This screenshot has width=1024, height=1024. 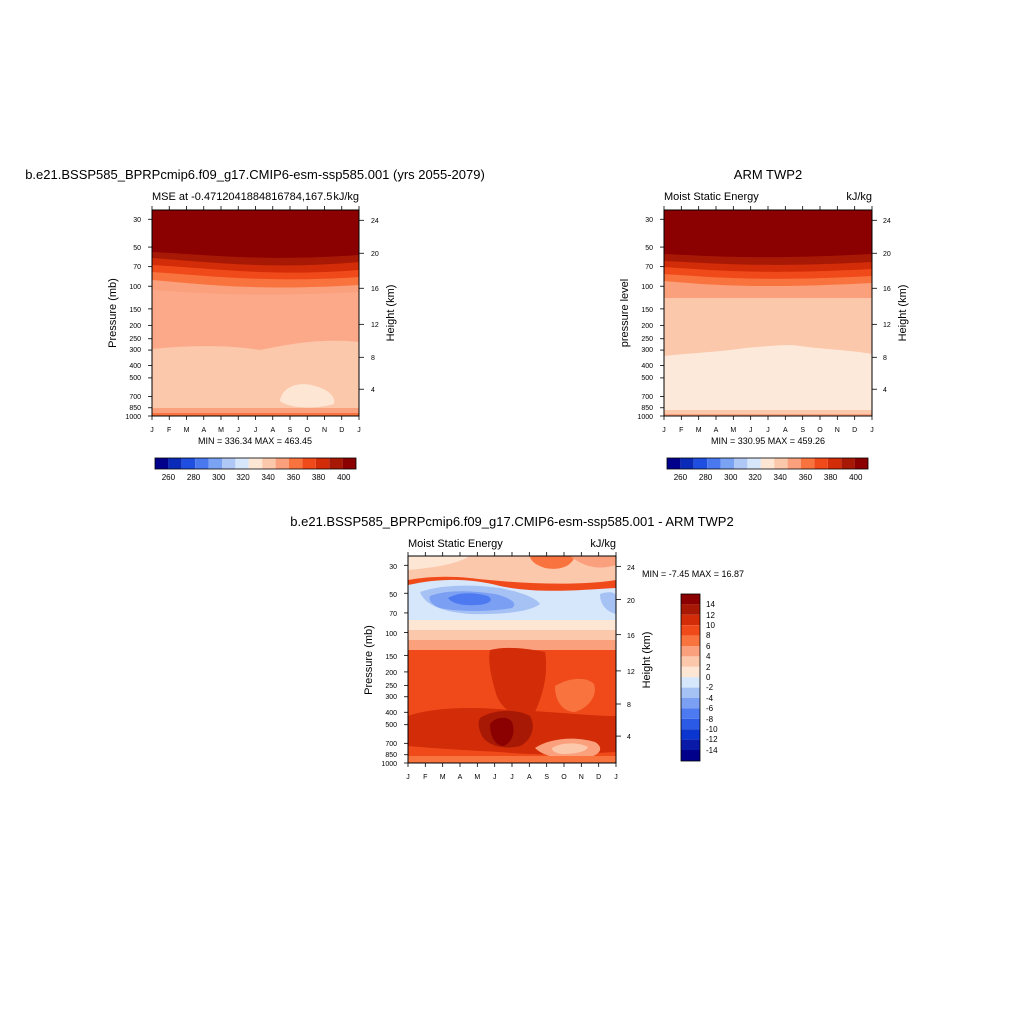 I want to click on panel1-ytick: 70, so click(x=137, y=267).